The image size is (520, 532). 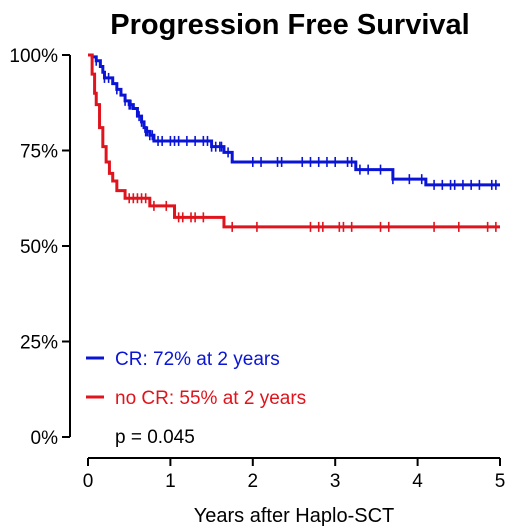 I want to click on y-tick-label: 50%, so click(x=39, y=247).